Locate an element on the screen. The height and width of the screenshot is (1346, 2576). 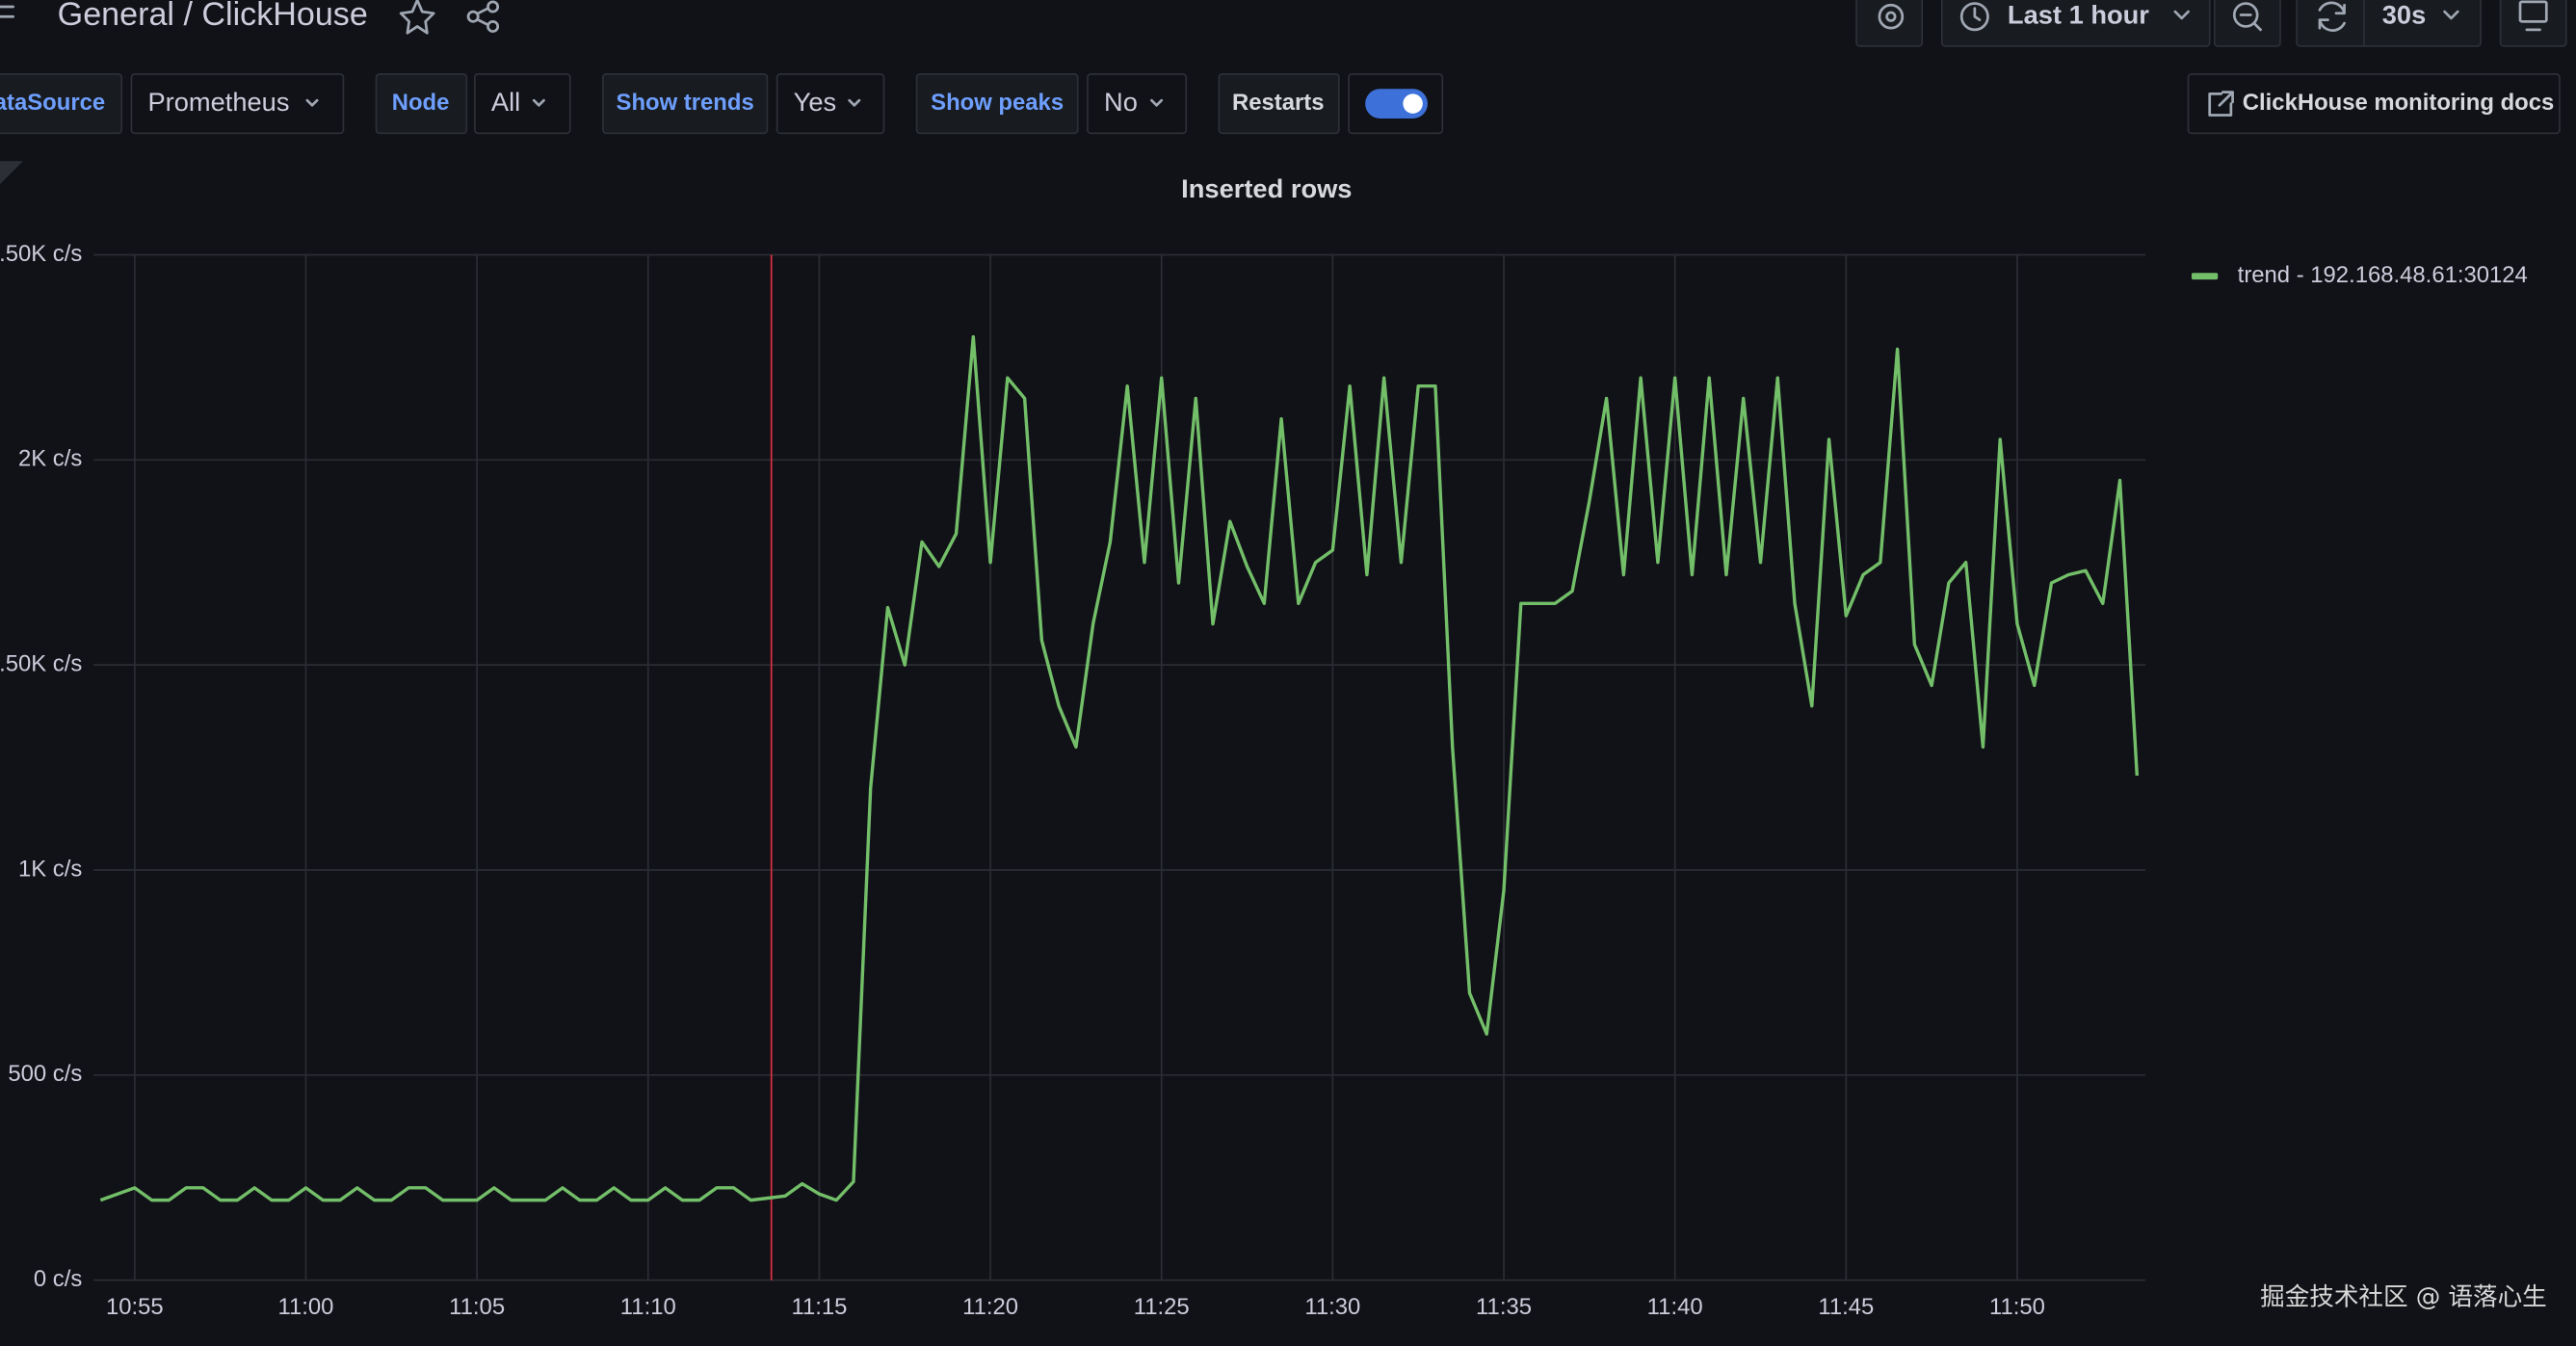
docs-link-box is located at coordinates (2374, 104).